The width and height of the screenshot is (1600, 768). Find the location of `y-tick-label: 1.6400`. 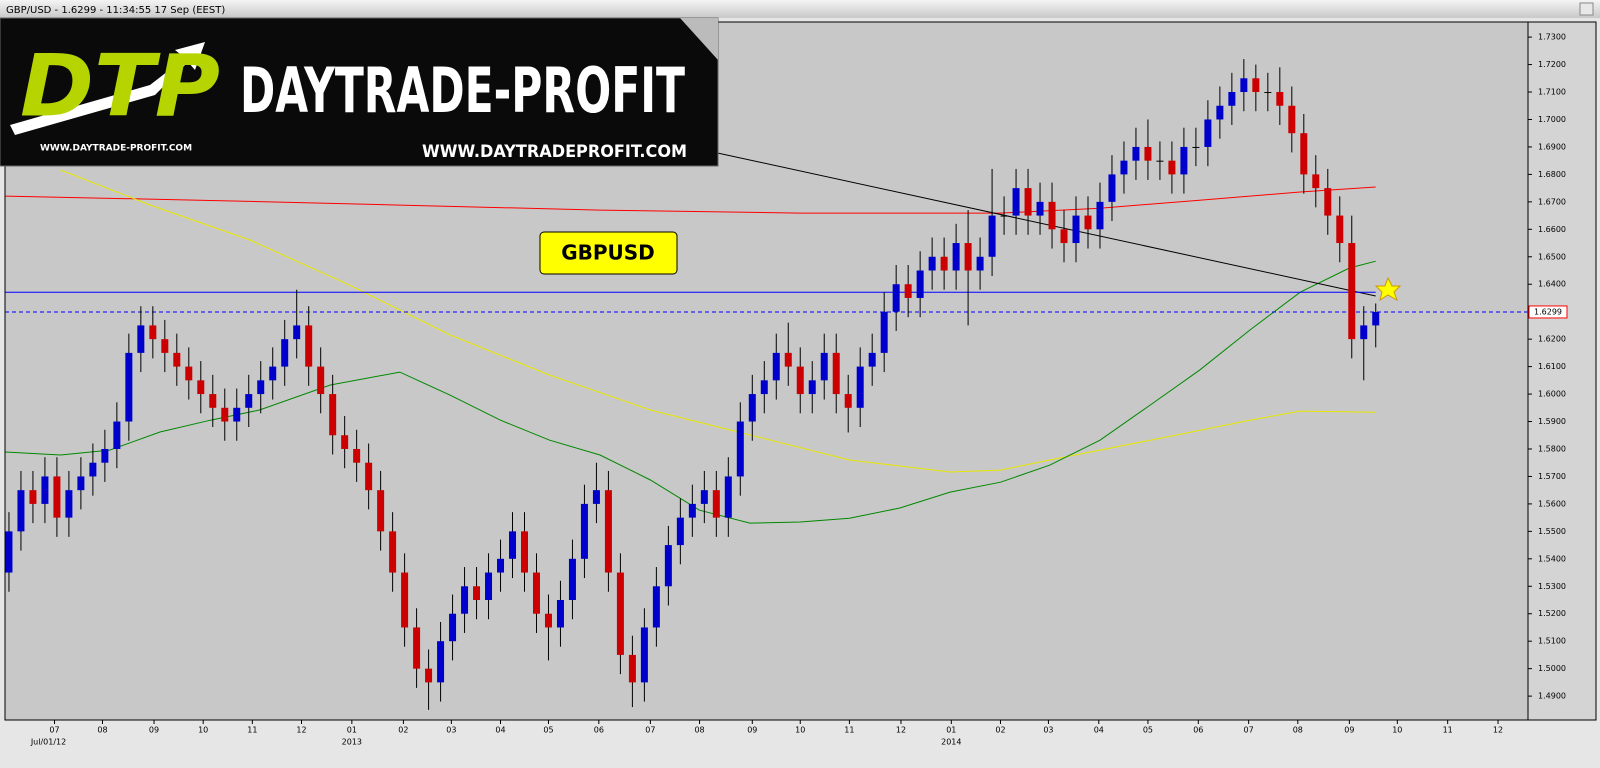

y-tick-label: 1.6400 is located at coordinates (1552, 284).